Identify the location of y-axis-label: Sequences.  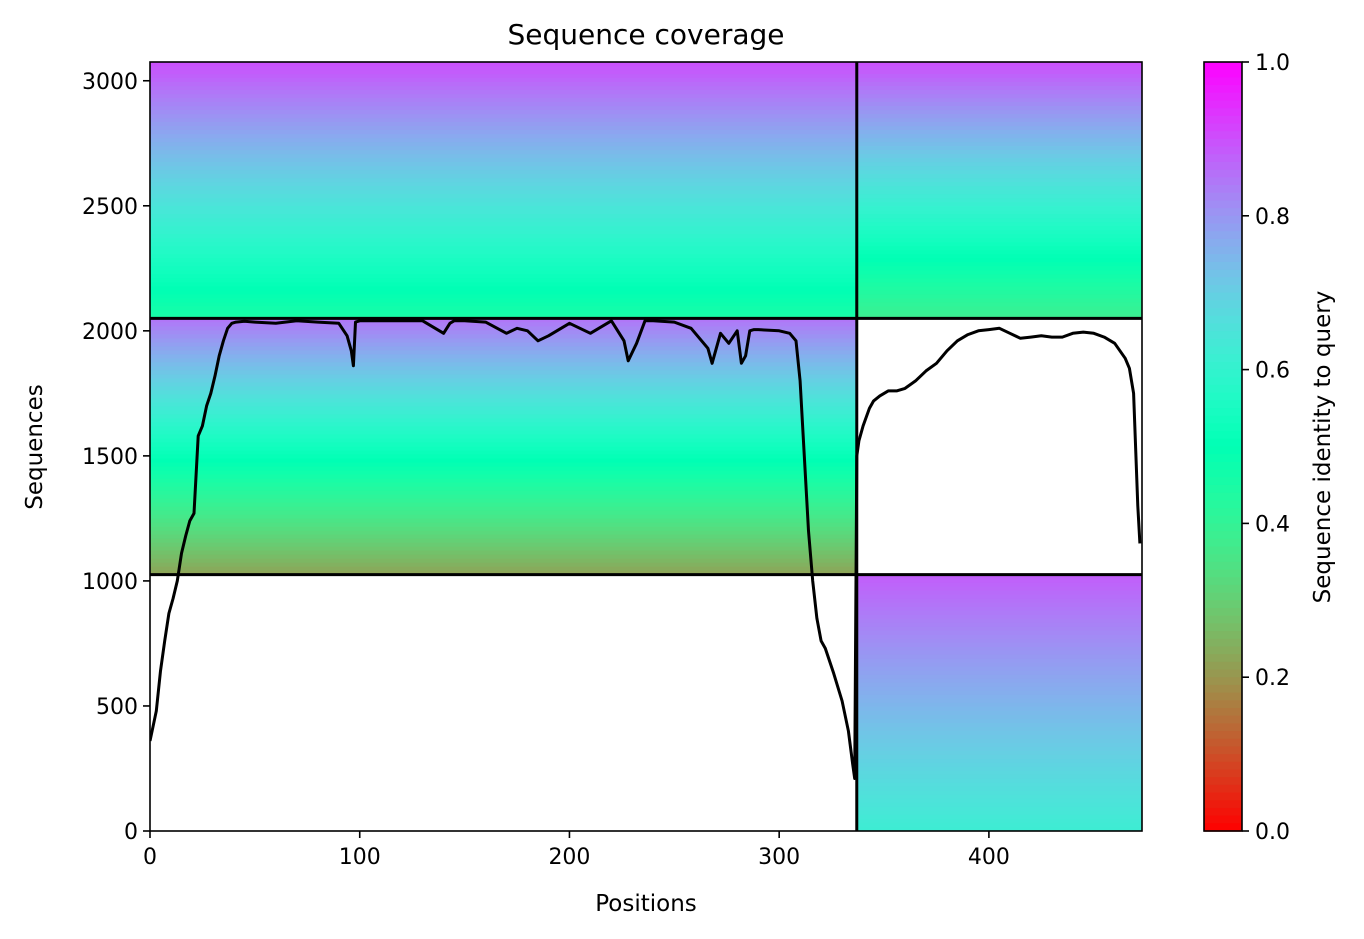
(35, 446).